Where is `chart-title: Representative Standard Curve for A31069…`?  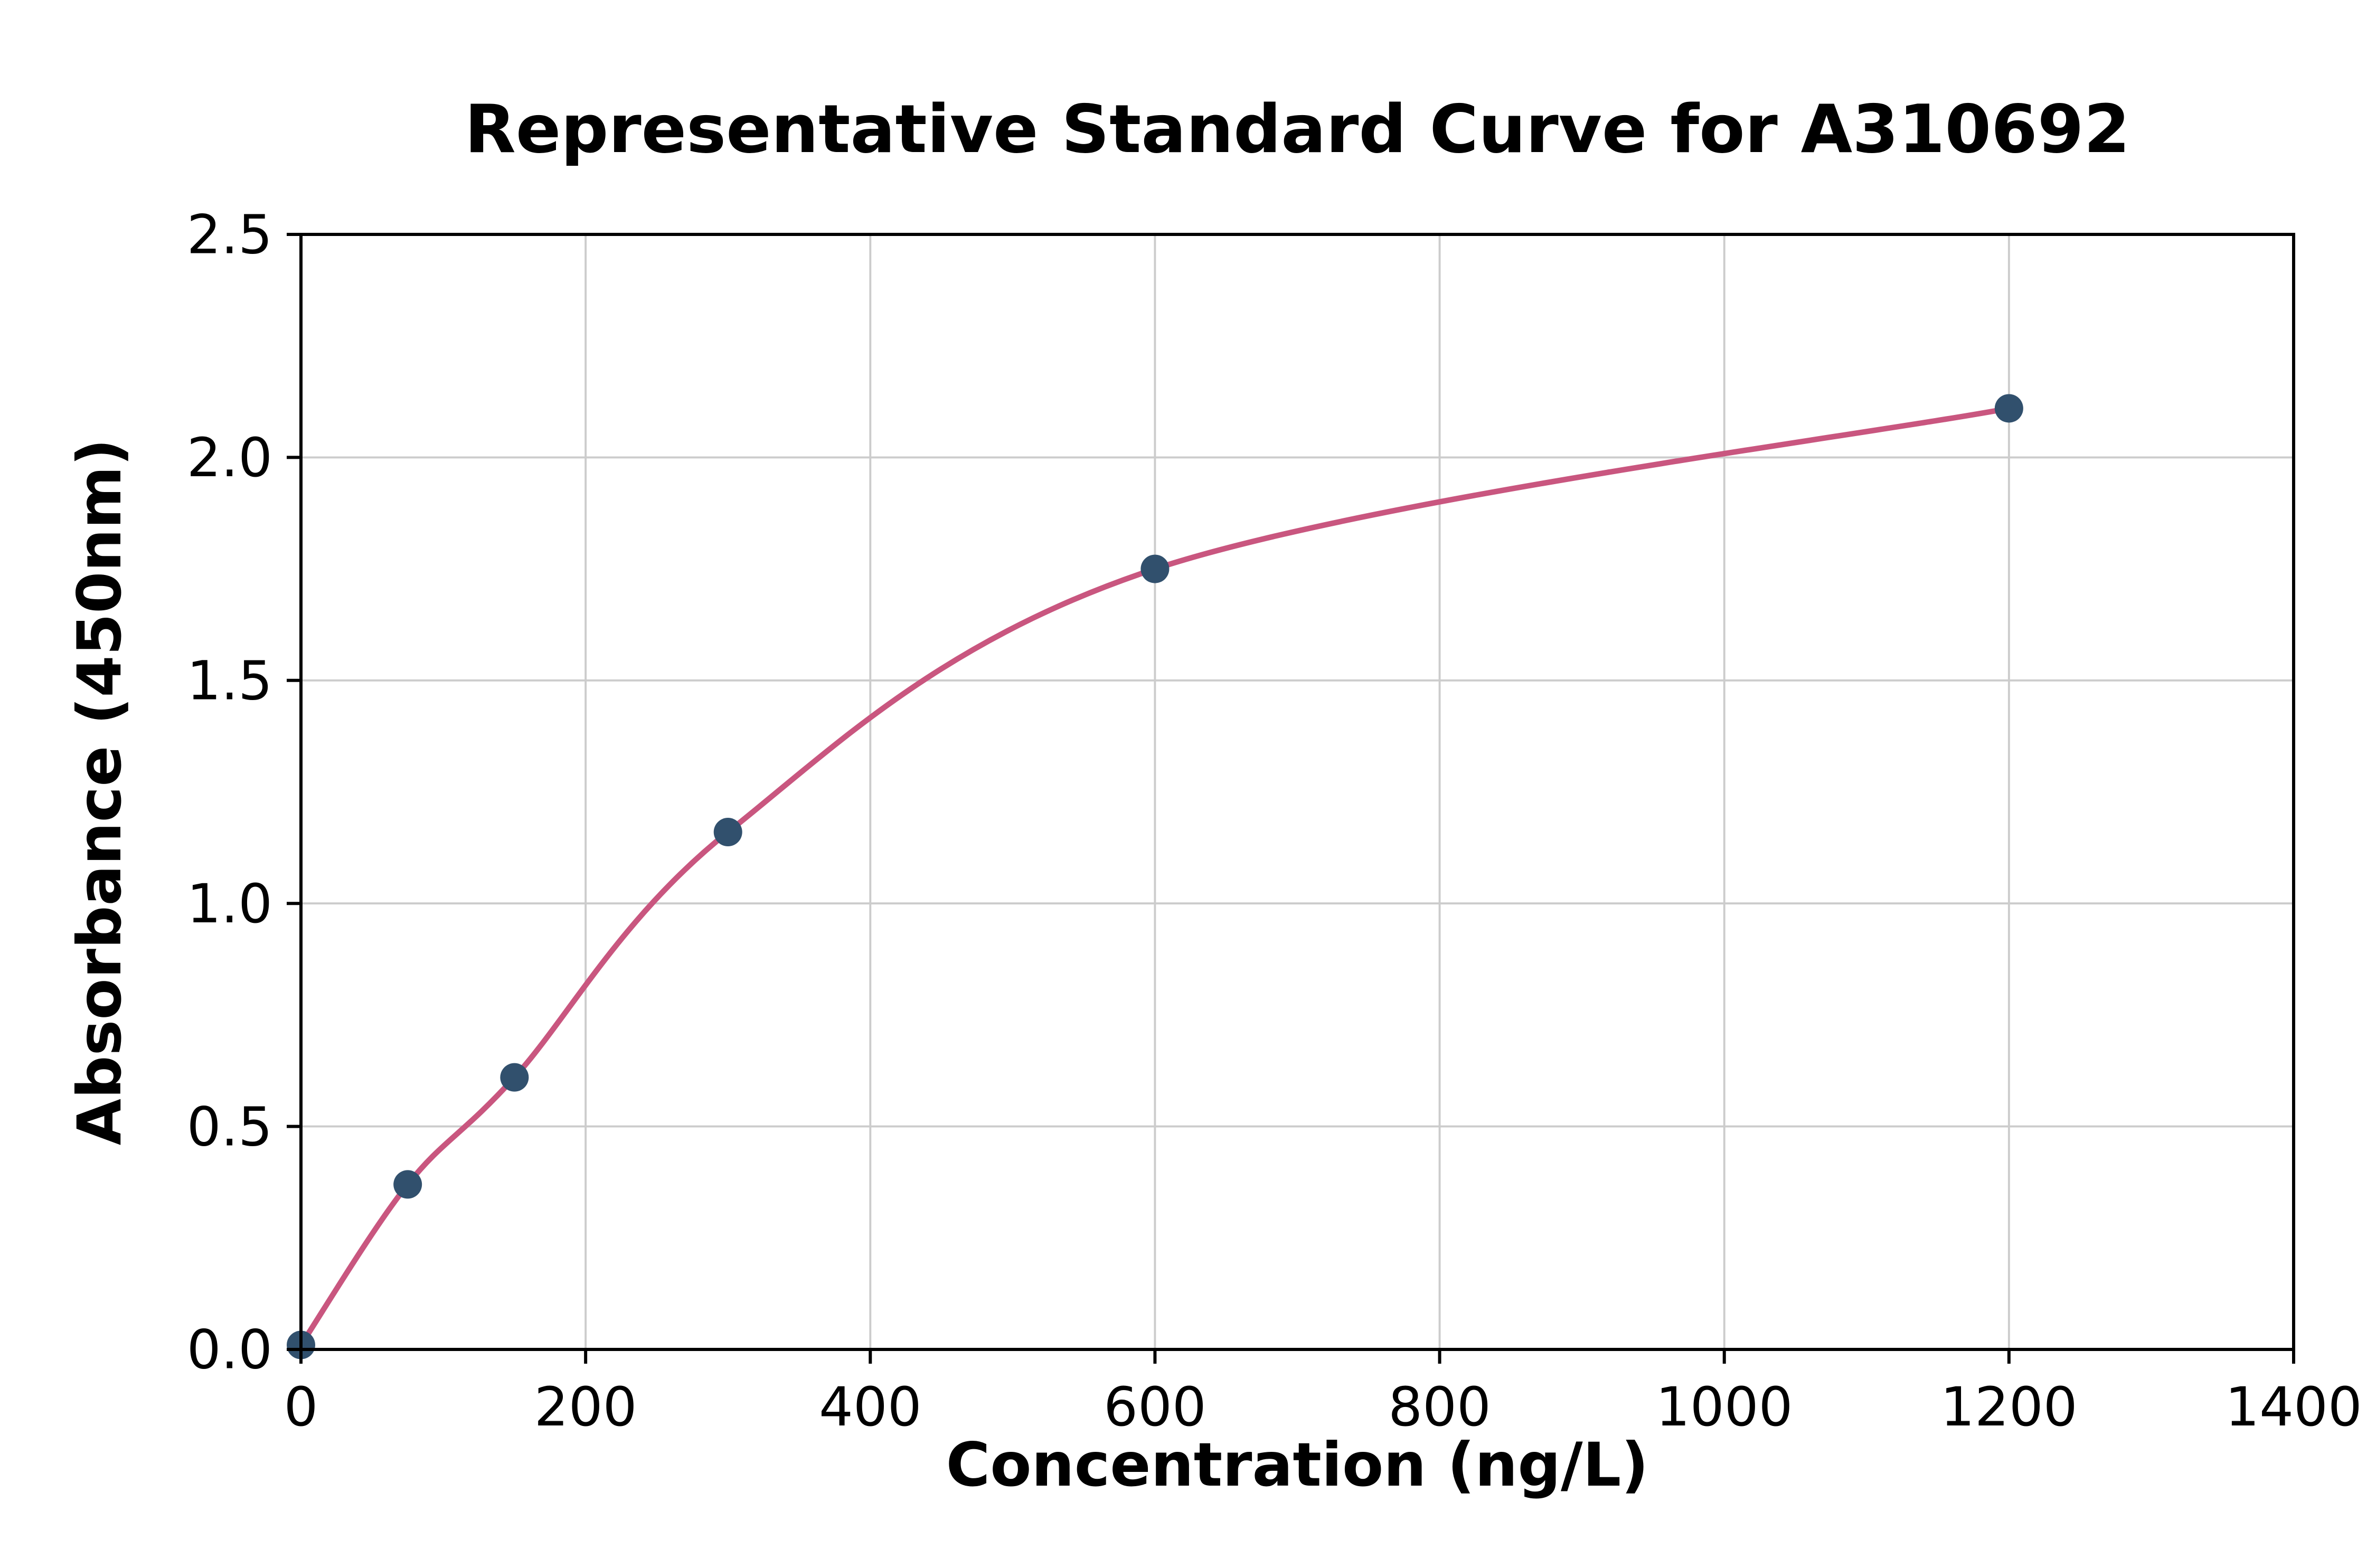
chart-title: Representative Standard Curve for A31069… is located at coordinates (1298, 129).